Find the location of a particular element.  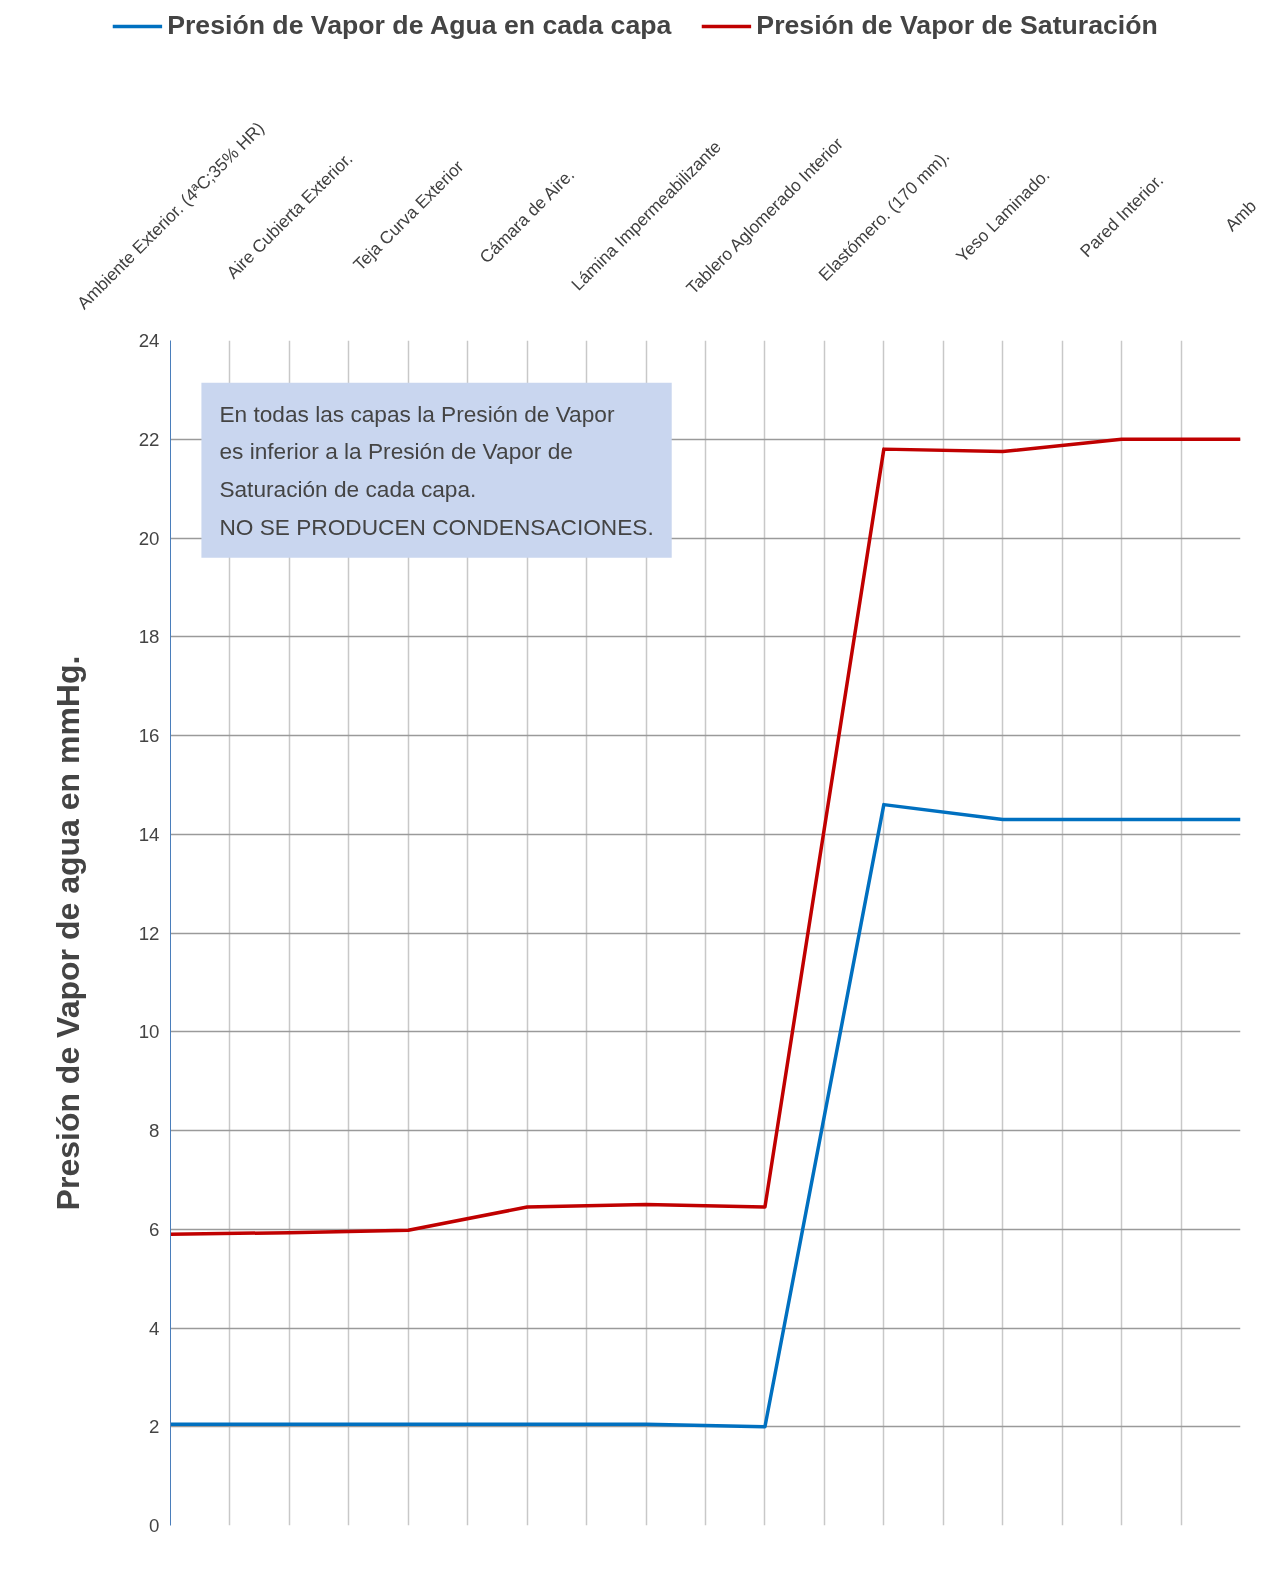

y-tick-label: 20 is located at coordinates (149, 538).